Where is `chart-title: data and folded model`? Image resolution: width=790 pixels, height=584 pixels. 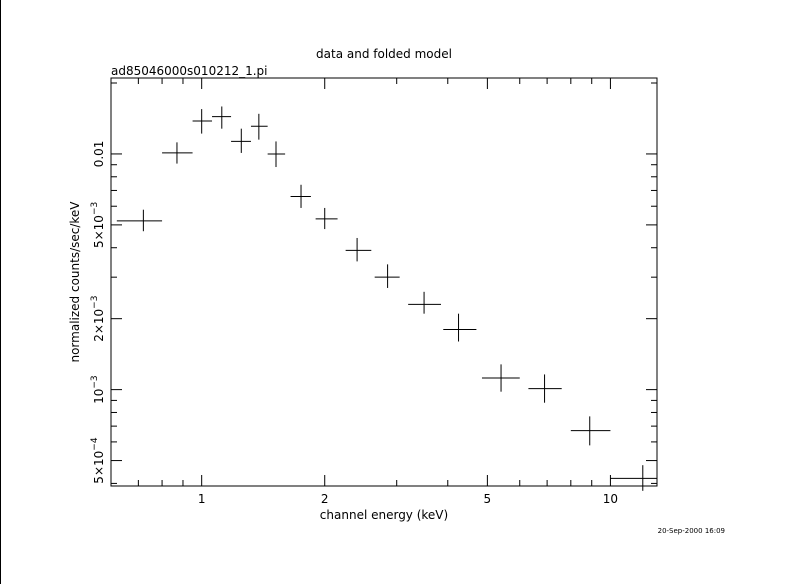
chart-title: data and folded model is located at coordinates (384, 54).